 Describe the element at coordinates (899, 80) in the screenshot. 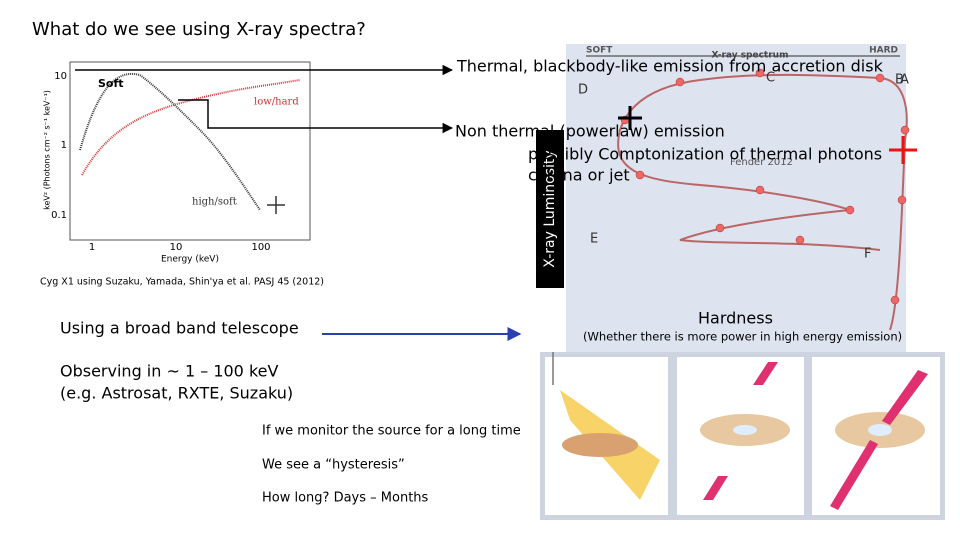

I see `state: B` at that location.